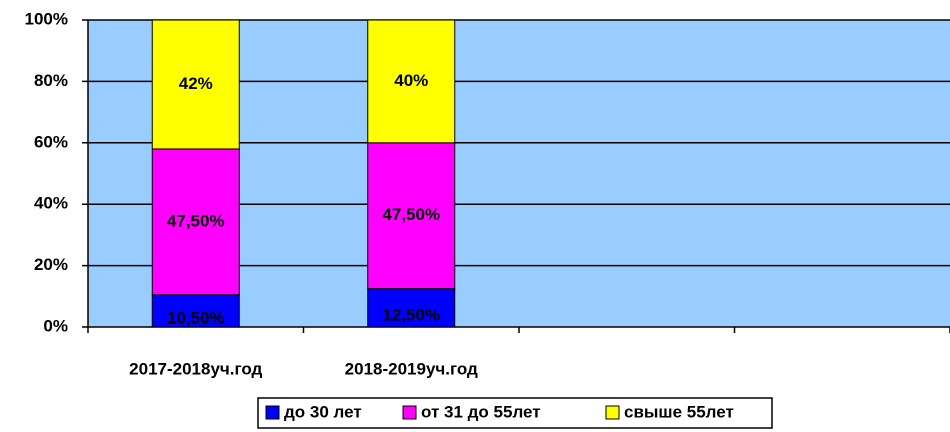 The height and width of the screenshot is (432, 950). Describe the element at coordinates (195, 368) in the screenshot. I see `x-tick-label: 2017-2018уч.год` at that location.